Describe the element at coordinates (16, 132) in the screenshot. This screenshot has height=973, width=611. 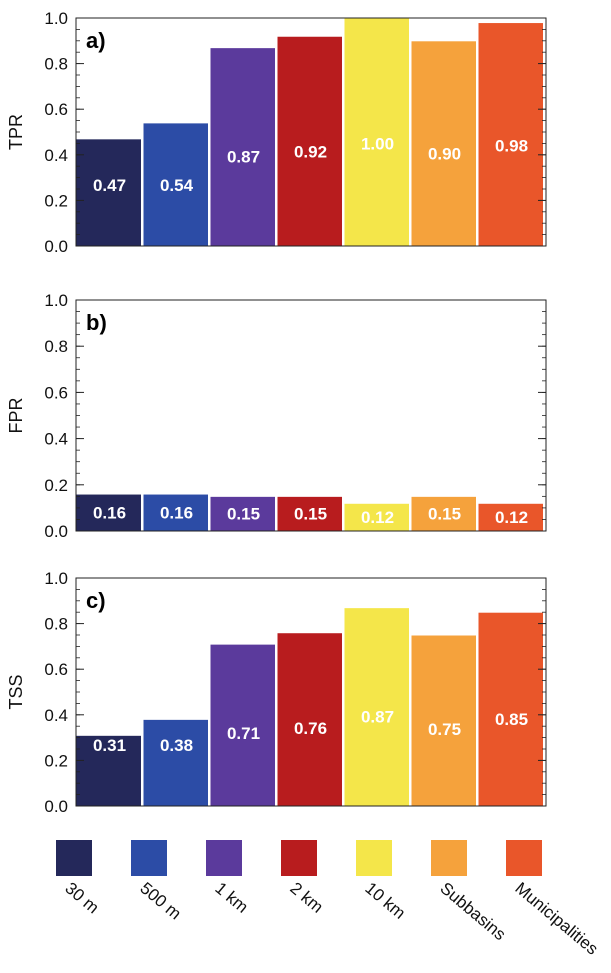
I see `y-axis-label: TPR` at that location.